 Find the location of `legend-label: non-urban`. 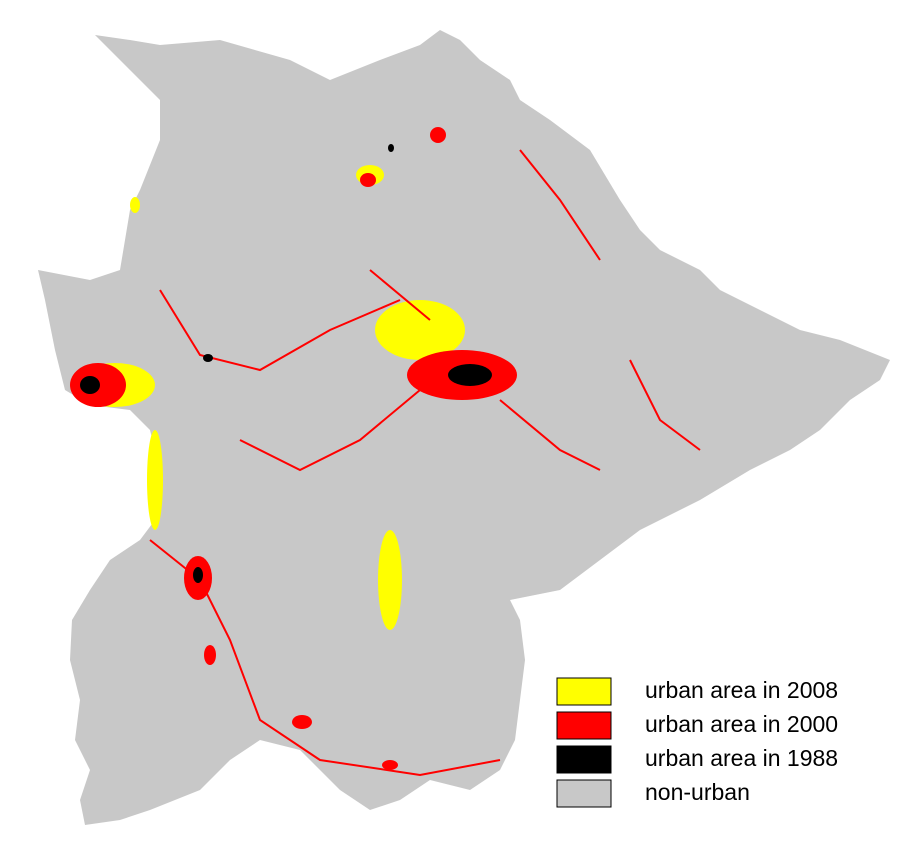

legend-label: non-urban is located at coordinates (697, 792).